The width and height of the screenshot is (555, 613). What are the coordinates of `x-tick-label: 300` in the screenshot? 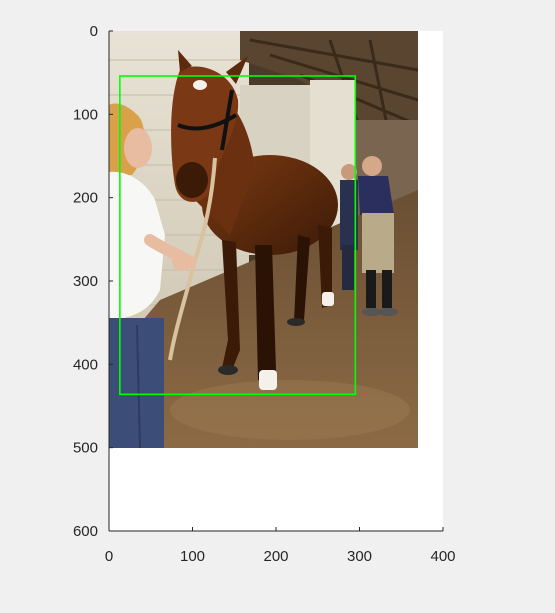 It's located at (359, 556).